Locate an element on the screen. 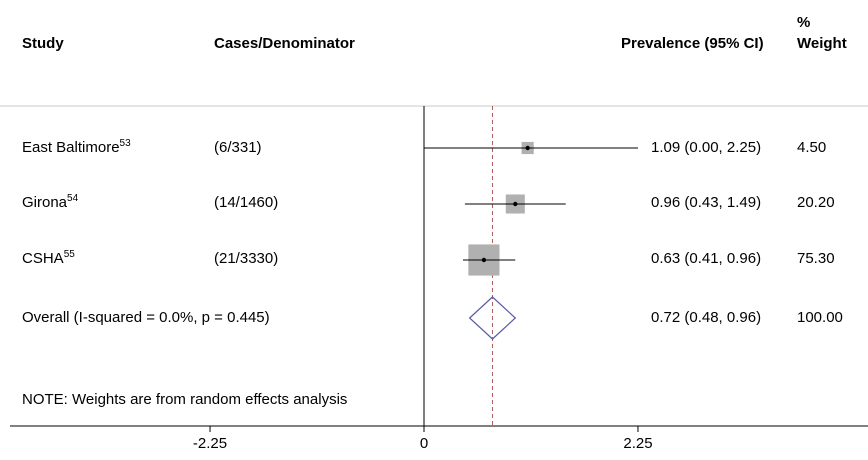 This screenshot has width=868, height=460. point-estimate-csha is located at coordinates (484, 260).